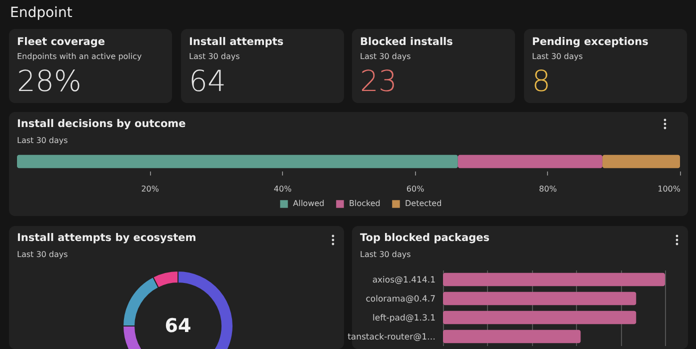 This screenshot has height=349, width=696. What do you see at coordinates (590, 42) in the screenshot?
I see `text: Pending exceptions` at bounding box center [590, 42].